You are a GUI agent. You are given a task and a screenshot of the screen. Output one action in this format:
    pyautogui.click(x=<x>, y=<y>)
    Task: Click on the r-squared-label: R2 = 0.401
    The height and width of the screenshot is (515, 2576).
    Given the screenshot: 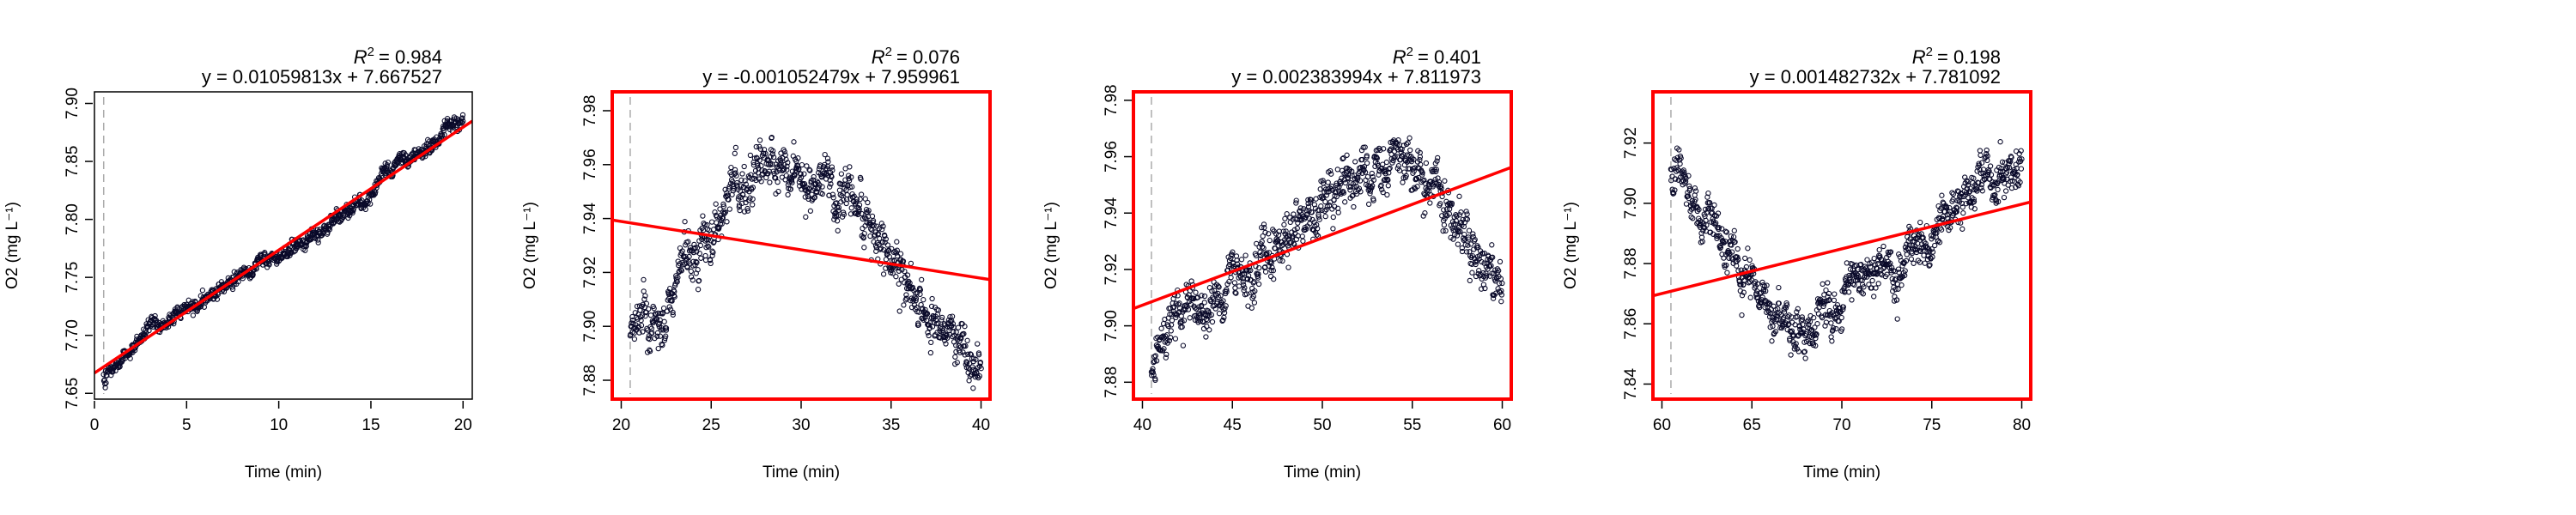 What is the action you would take?
    pyautogui.click(x=1437, y=56)
    